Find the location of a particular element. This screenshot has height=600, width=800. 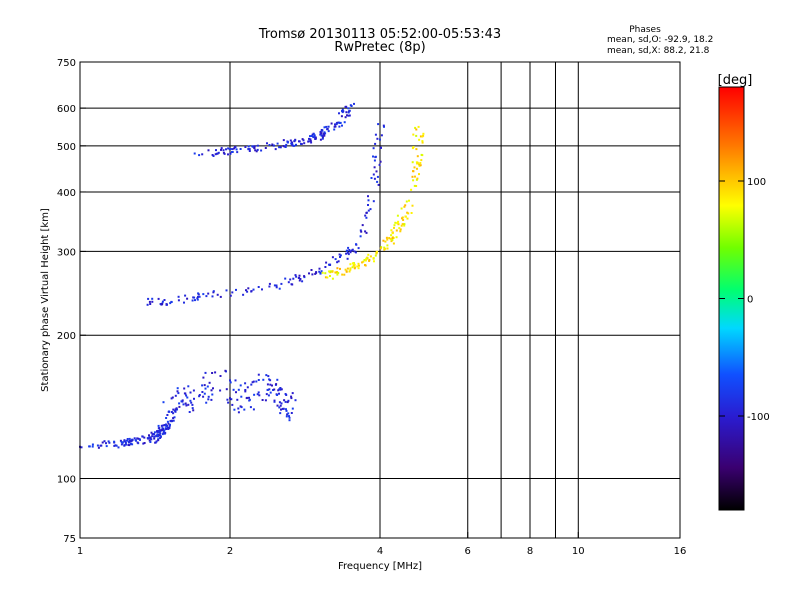

y-axis-label: Stationary phase Virtual Height [km] is located at coordinates (45, 300).